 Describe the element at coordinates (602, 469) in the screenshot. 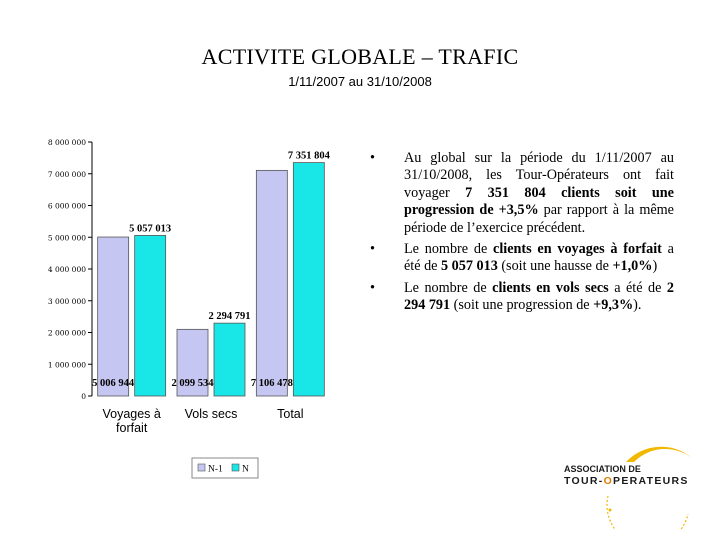

I see `logo-line1: ASSOCIATION DE` at that location.